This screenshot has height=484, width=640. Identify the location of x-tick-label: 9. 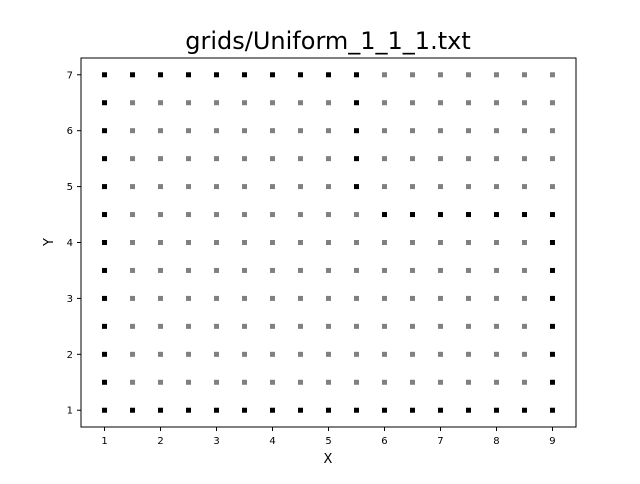
(552, 441).